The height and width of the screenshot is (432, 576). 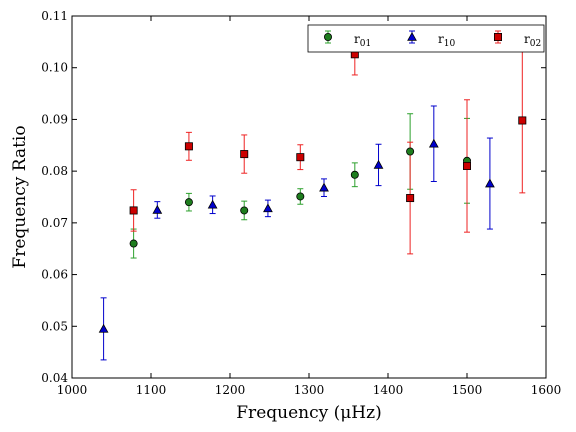 I want to click on y-tick-label: 0.11, so click(x=54, y=16).